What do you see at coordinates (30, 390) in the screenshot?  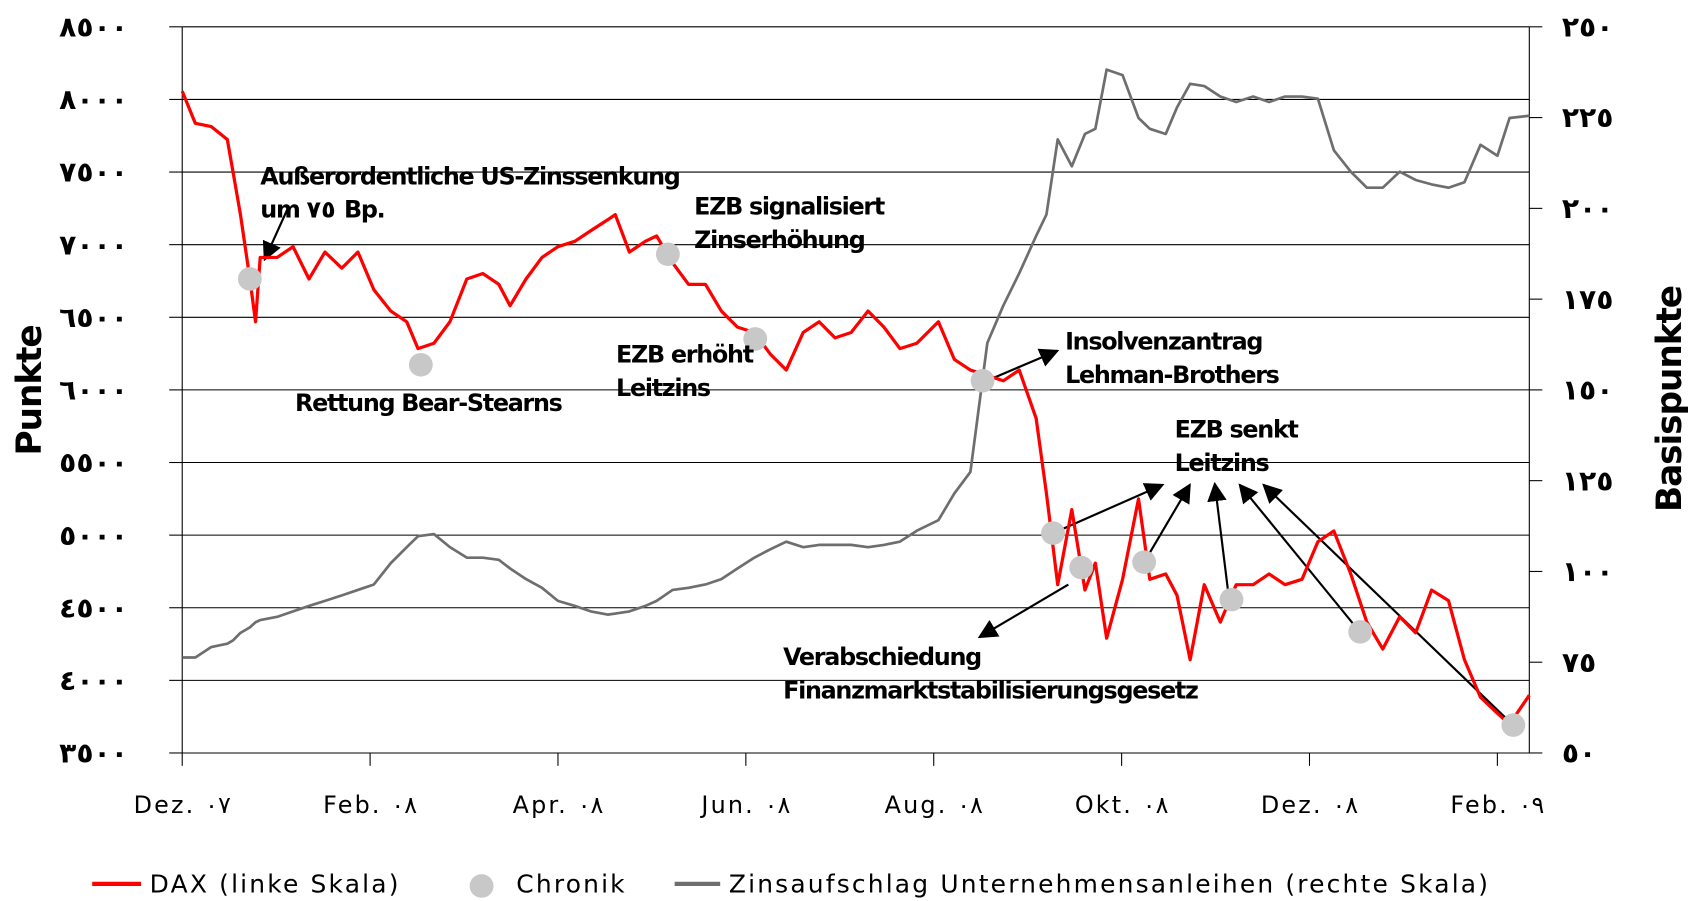 I see `y-axis-label: Punkte` at bounding box center [30, 390].